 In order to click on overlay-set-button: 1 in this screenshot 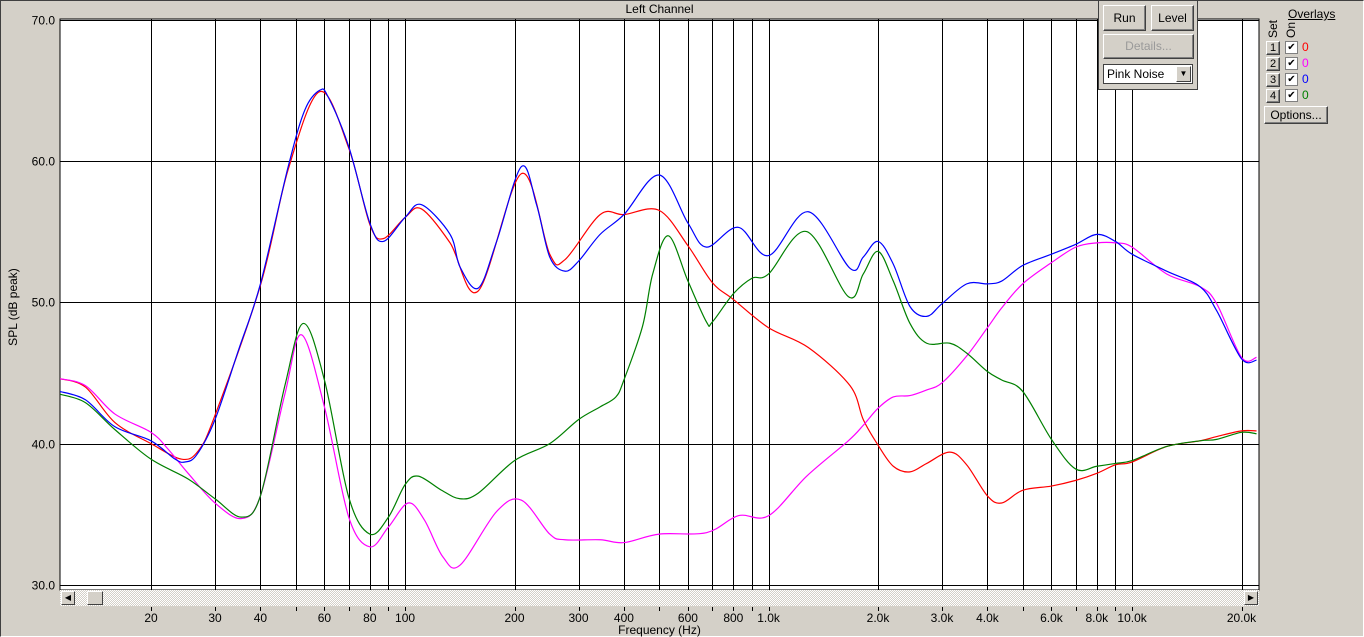, I will do `click(1273, 48)`.